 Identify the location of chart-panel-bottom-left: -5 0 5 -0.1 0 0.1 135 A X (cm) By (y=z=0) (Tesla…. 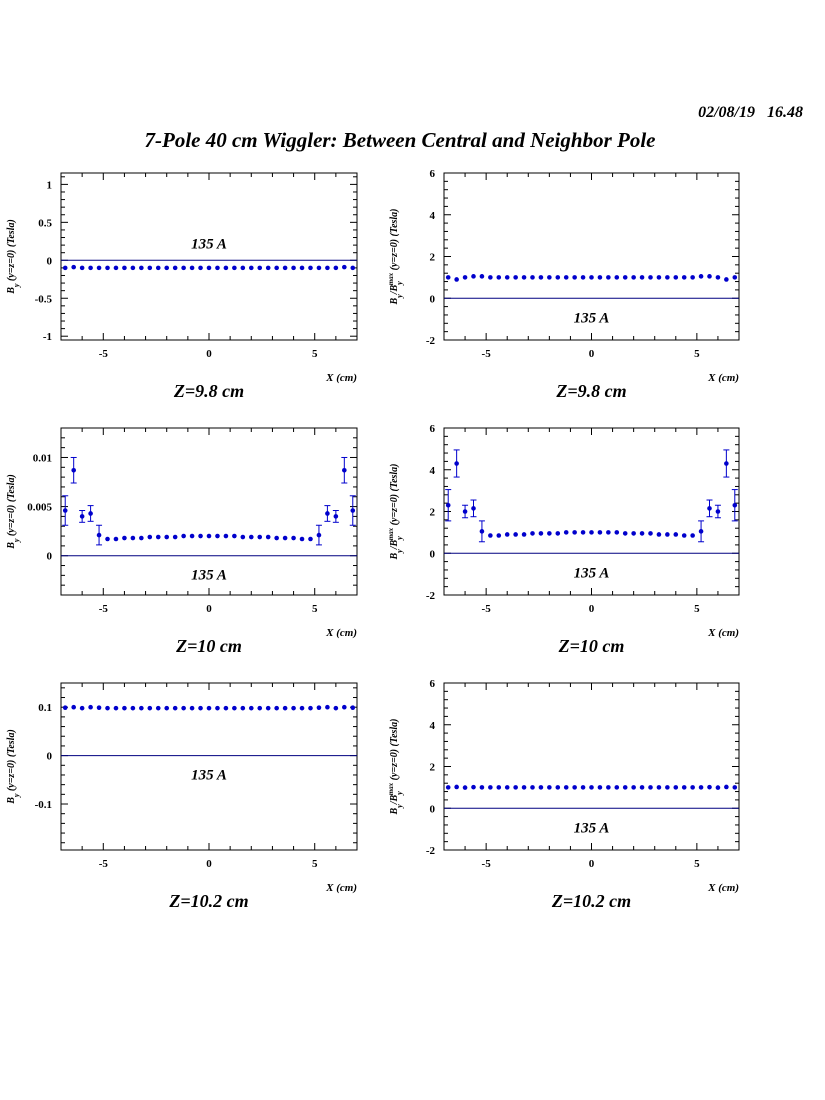
(182, 788).